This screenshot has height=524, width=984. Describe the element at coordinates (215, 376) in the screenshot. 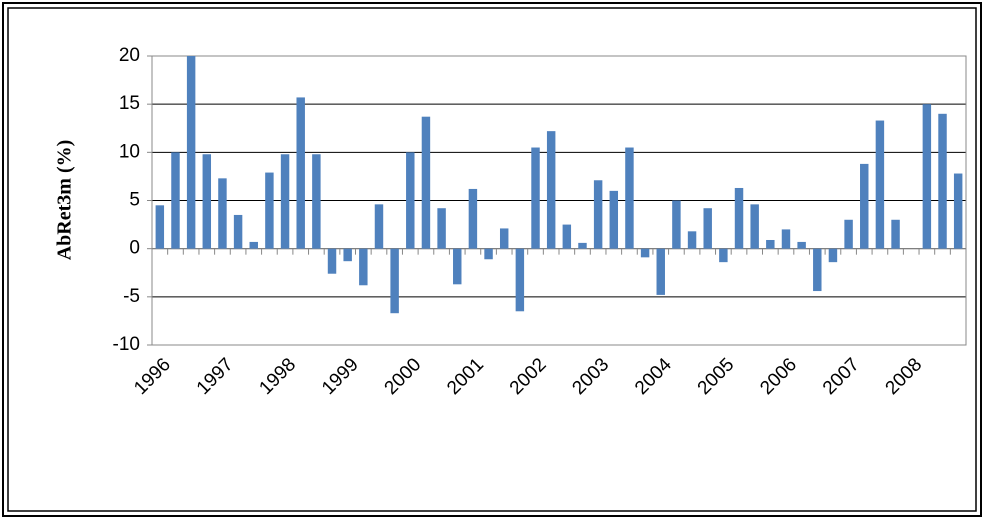

I see `x-tick-label: 1997` at that location.